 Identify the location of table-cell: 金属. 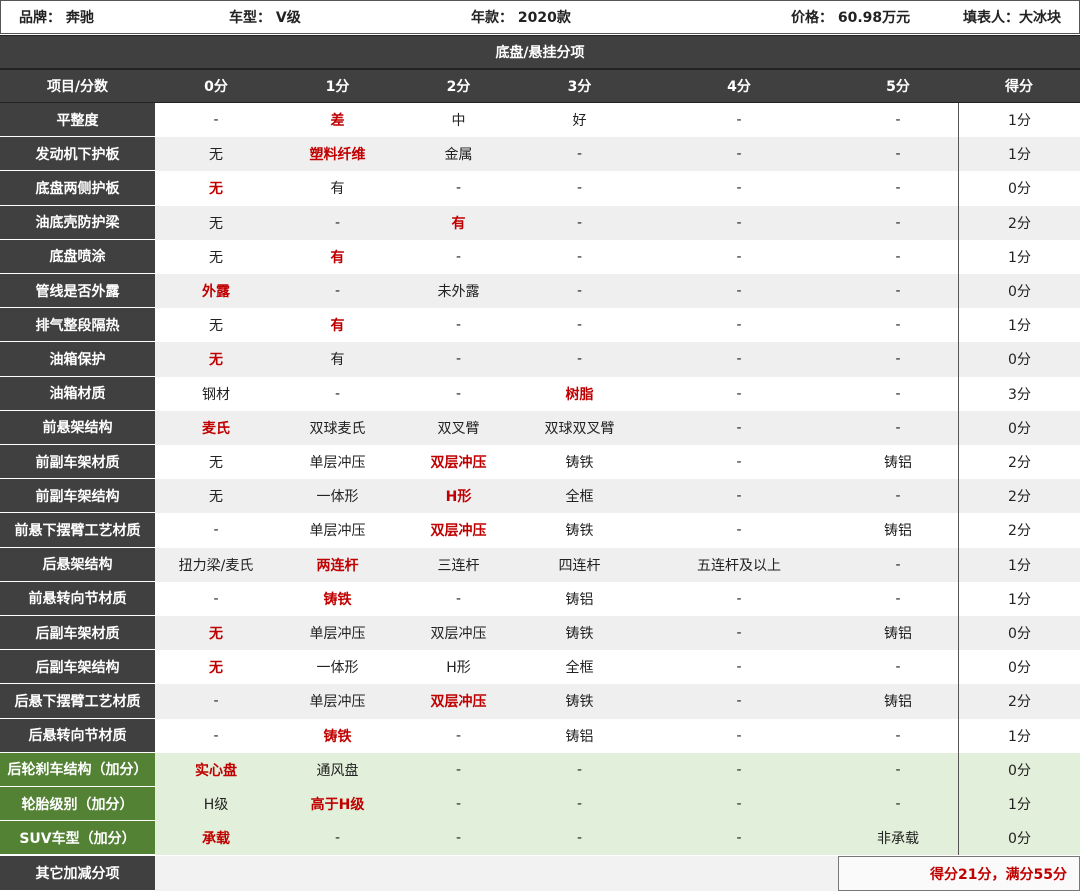
(458, 154).